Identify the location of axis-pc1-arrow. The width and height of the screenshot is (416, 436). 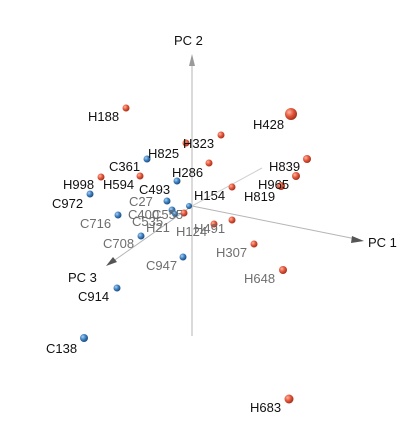
(357, 239).